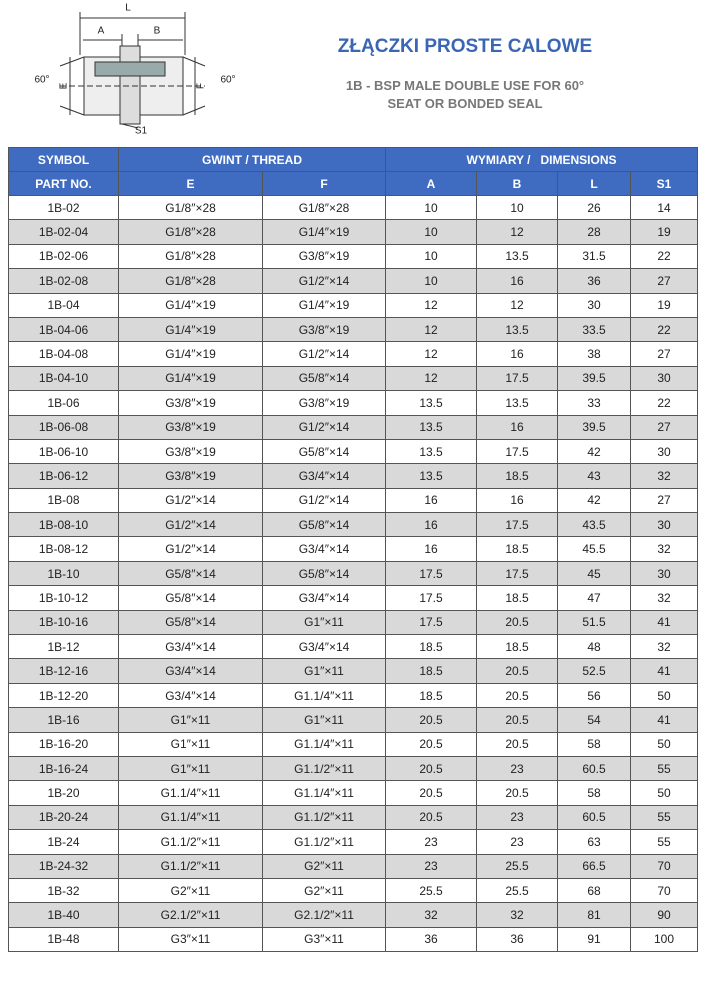 The image size is (706, 995). What do you see at coordinates (157, 31) in the screenshot?
I see `dim-label: B` at bounding box center [157, 31].